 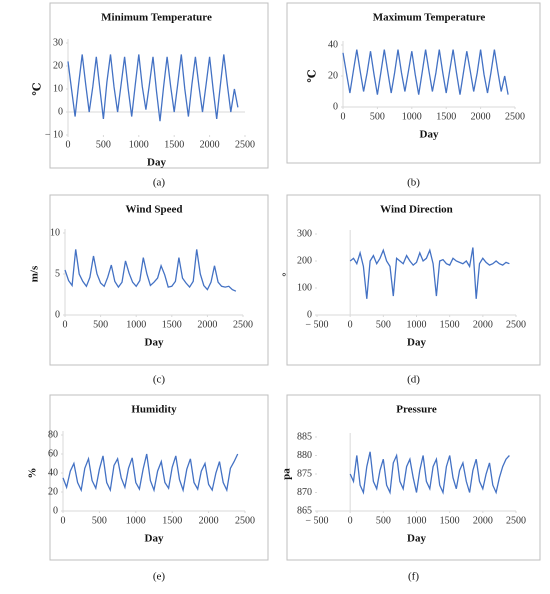 What do you see at coordinates (304, 510) in the screenshot?
I see `y-tick-label: 865` at bounding box center [304, 510].